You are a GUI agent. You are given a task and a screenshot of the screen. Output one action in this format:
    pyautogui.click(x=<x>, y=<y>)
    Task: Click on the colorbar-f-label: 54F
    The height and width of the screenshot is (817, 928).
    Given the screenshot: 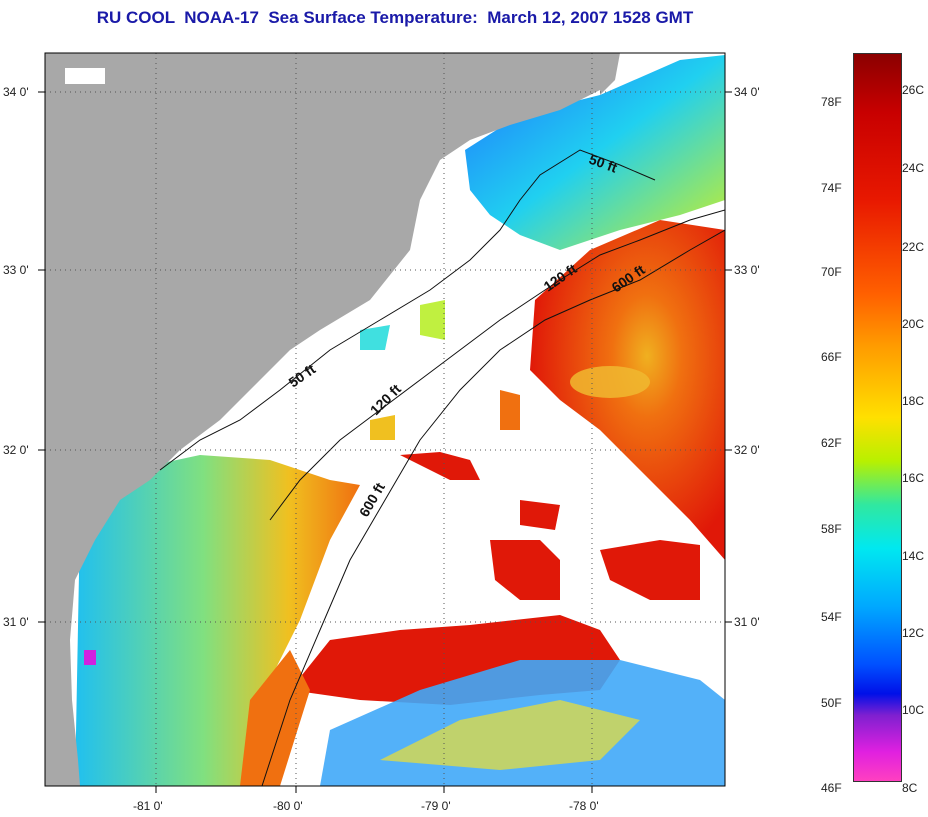 What is the action you would take?
    pyautogui.click(x=831, y=617)
    